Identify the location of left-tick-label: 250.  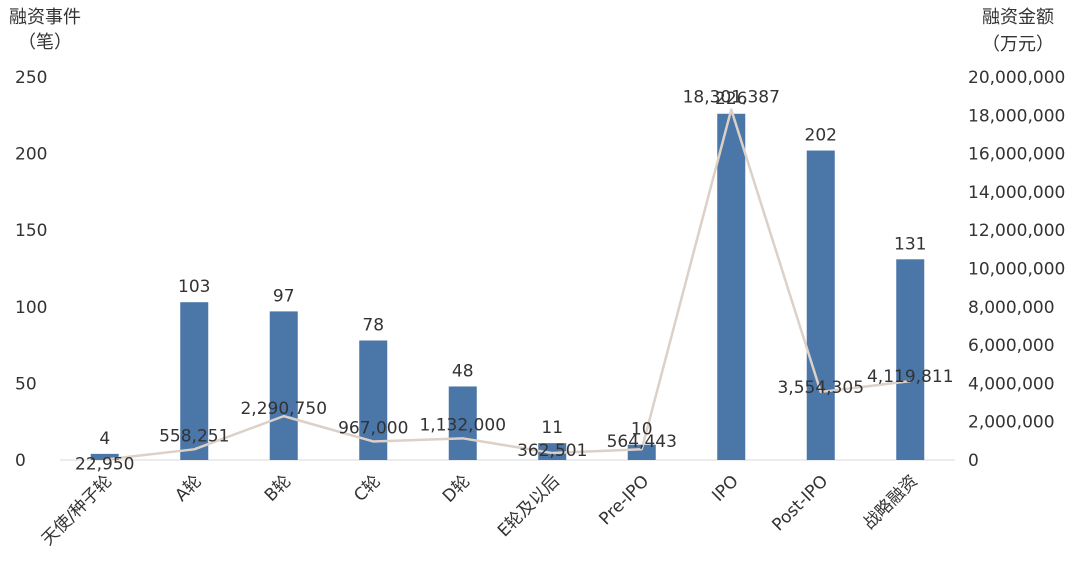
(31, 78).